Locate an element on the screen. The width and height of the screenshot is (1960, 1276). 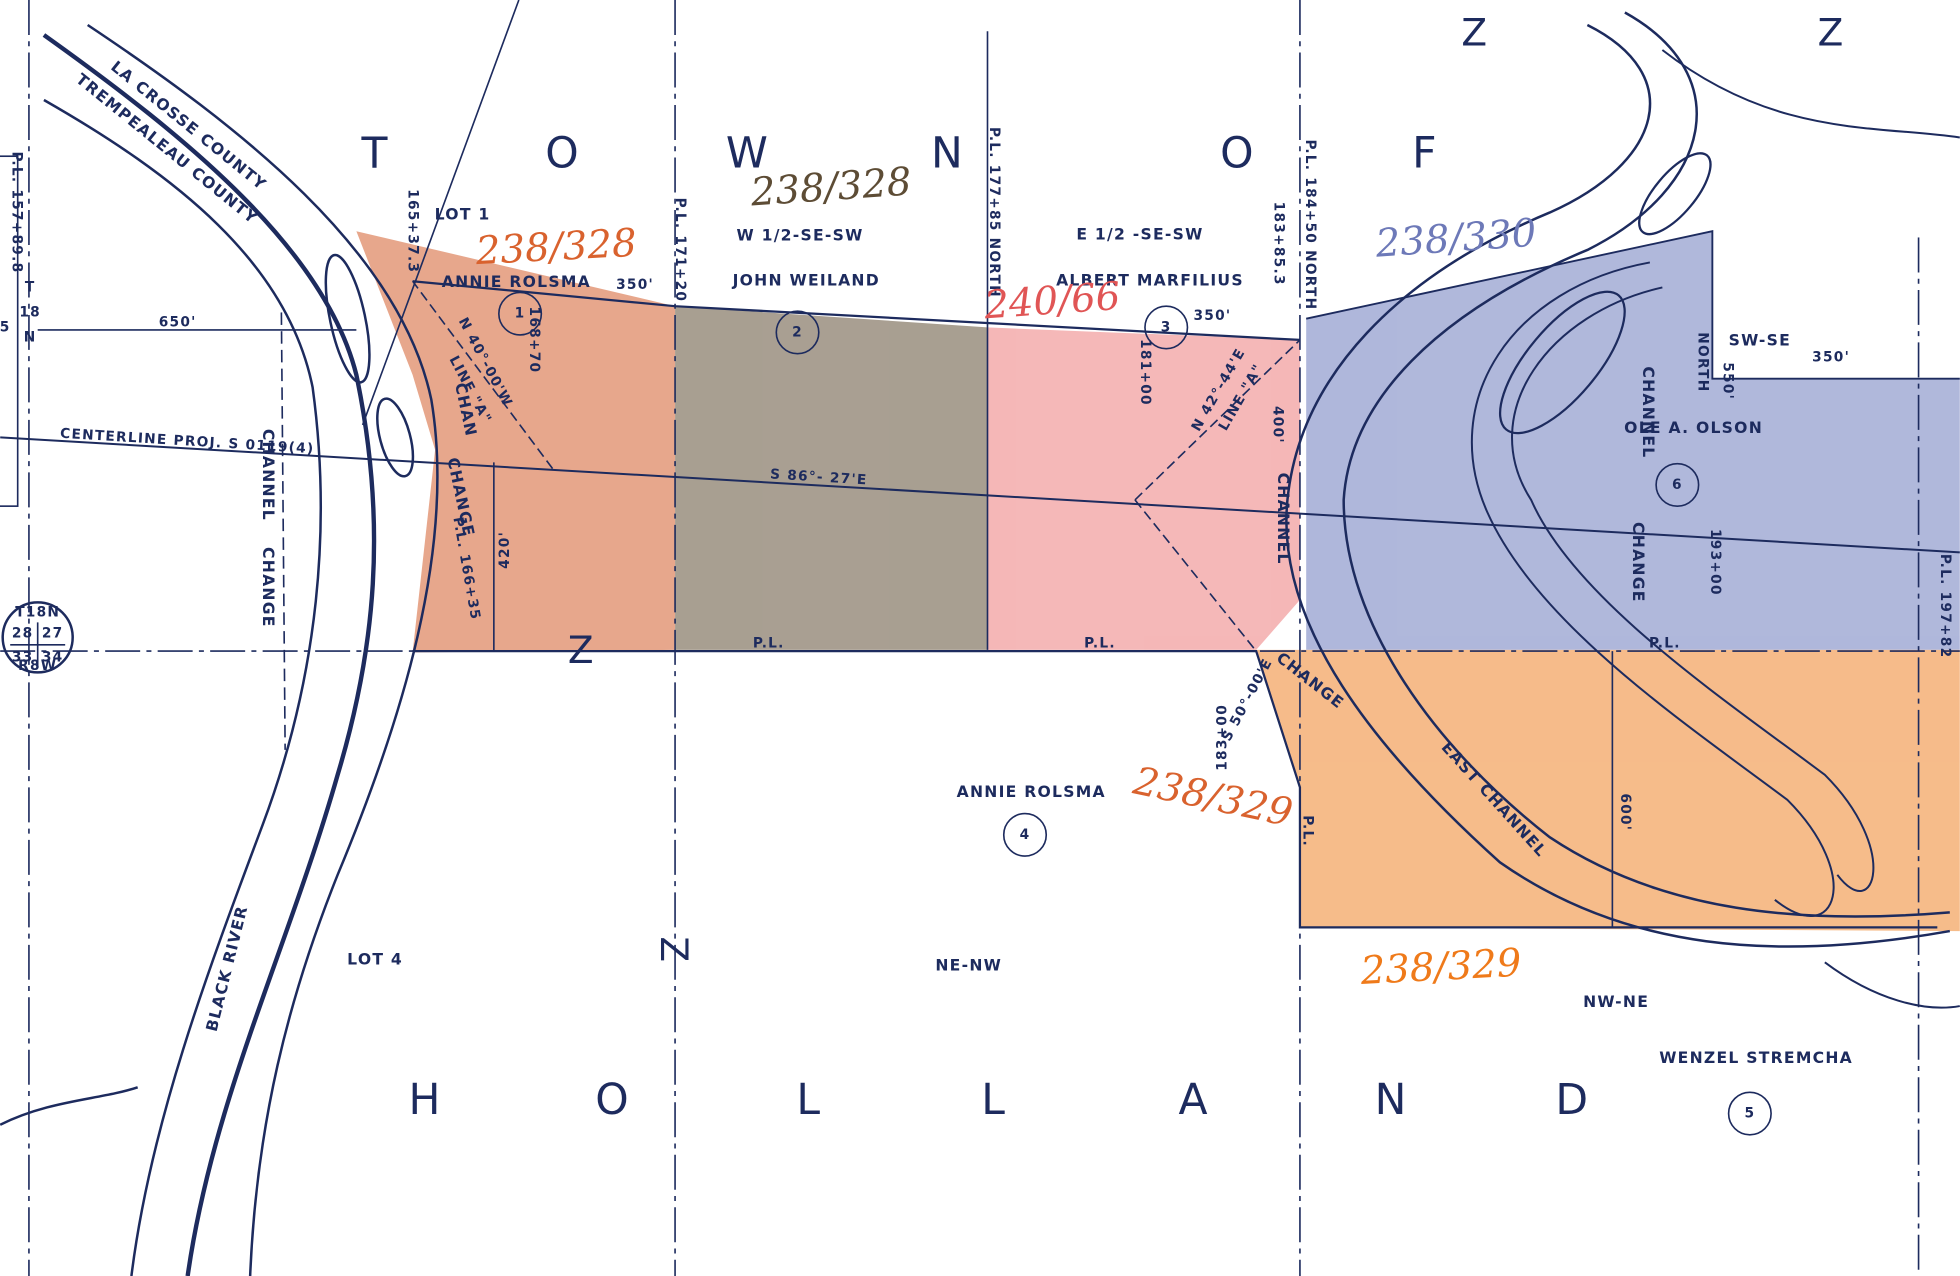
bottom-label: D is located at coordinates (1572, 1100).